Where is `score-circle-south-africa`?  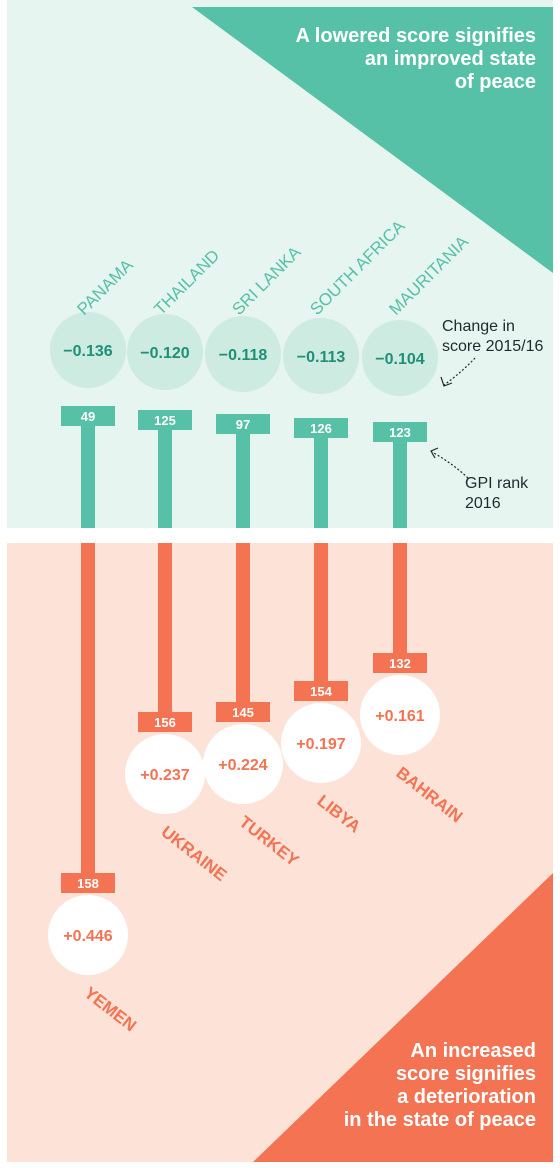
score-circle-south-africa is located at coordinates (321, 356).